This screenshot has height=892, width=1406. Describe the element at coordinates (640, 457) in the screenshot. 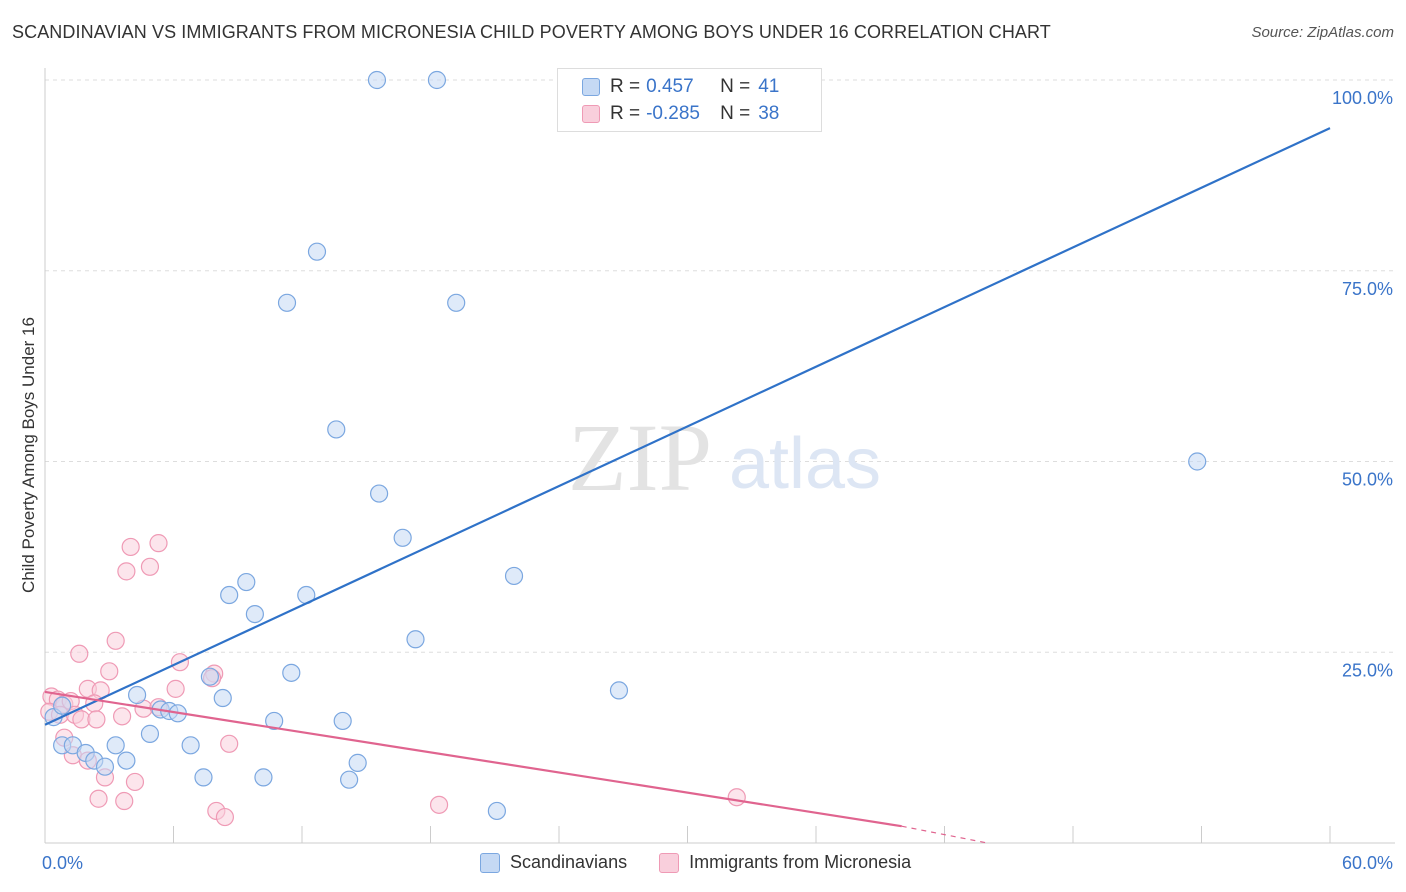

I see `watermark-zip: ZIP` at that location.